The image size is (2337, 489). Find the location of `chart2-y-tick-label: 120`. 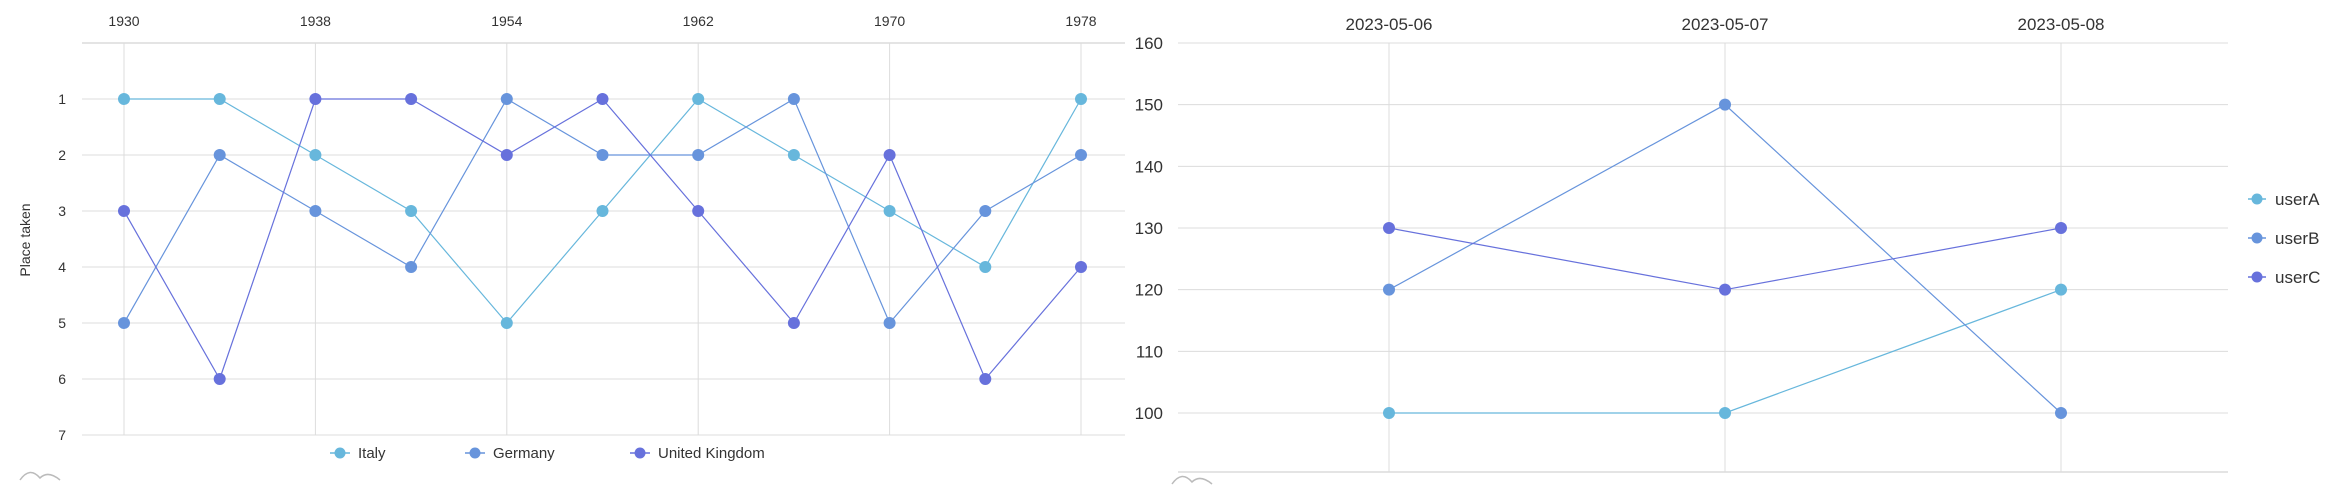

chart2-y-tick-label: 120 is located at coordinates (1149, 290).